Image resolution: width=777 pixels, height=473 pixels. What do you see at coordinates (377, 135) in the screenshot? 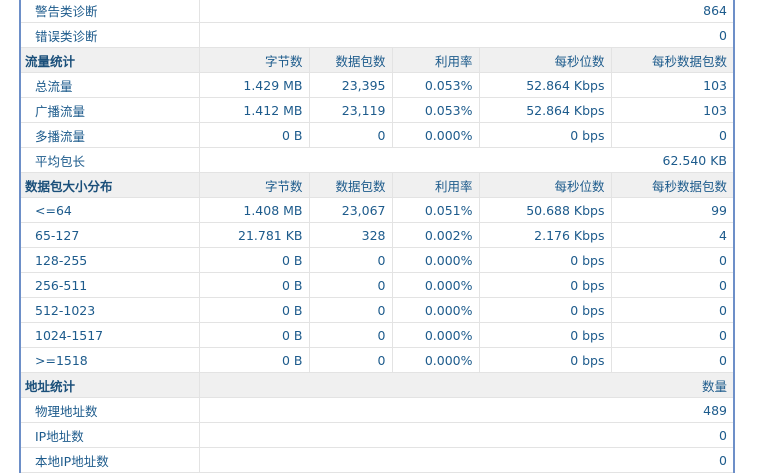
I see `table-row: 多播流量 0 B 0 0.000% 0 bps 0` at bounding box center [377, 135].